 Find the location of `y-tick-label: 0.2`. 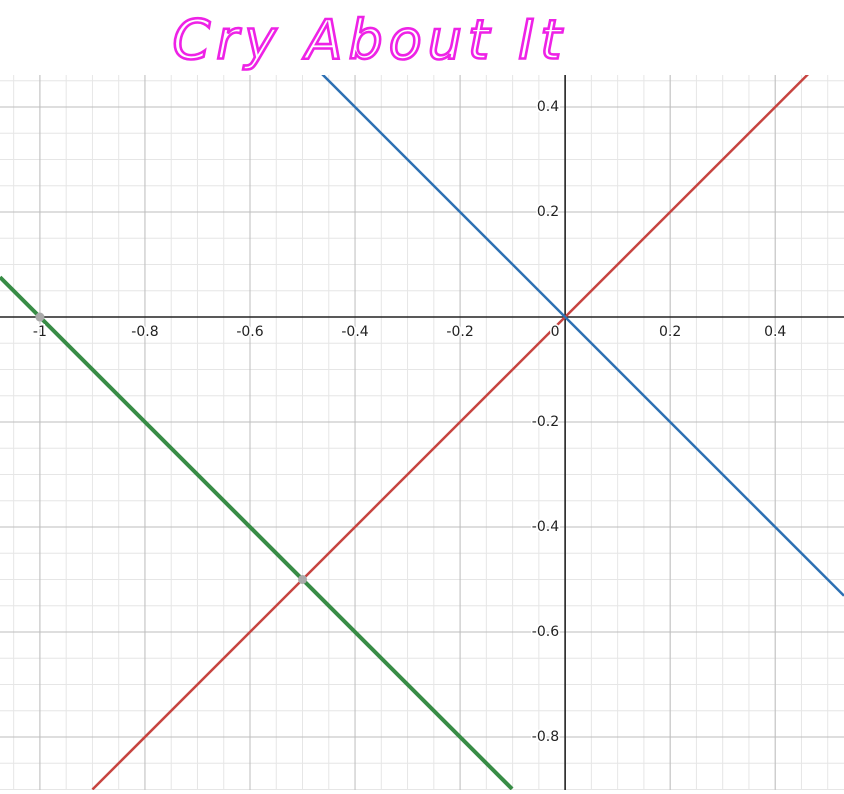

y-tick-label: 0.2 is located at coordinates (548, 212).